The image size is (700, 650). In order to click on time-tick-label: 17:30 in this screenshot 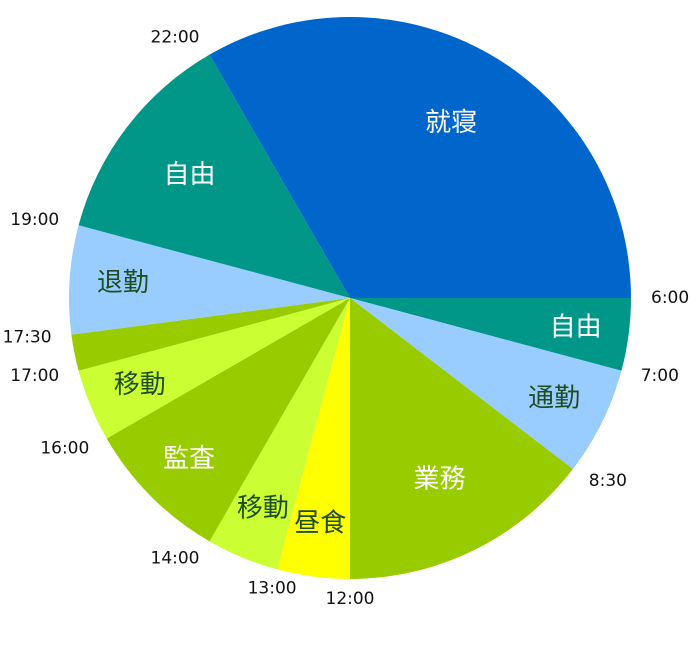, I will do `click(27, 337)`.